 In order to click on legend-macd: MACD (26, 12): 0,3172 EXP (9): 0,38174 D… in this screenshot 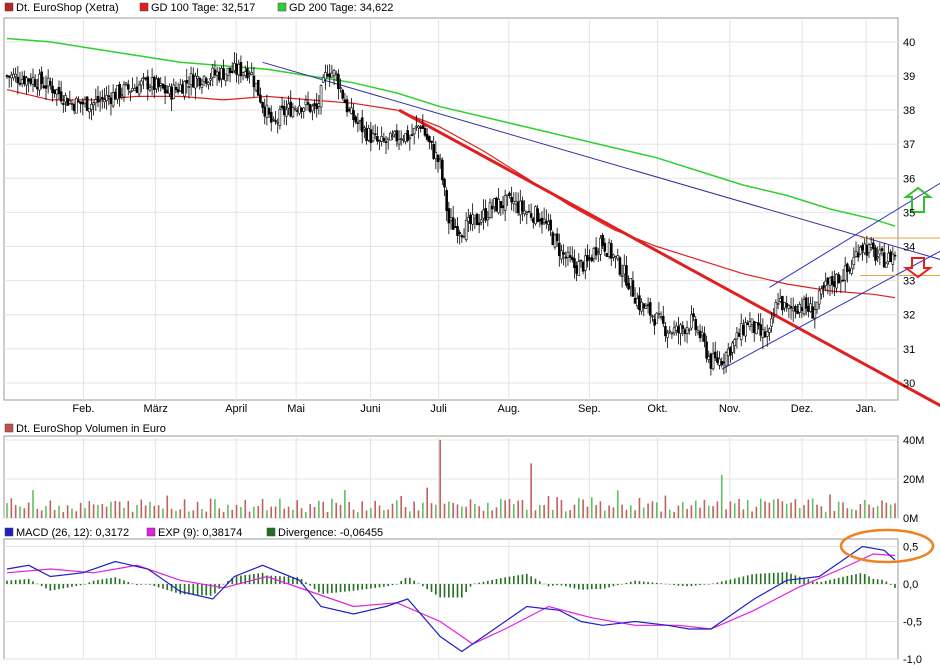, I will do `click(193, 533)`.